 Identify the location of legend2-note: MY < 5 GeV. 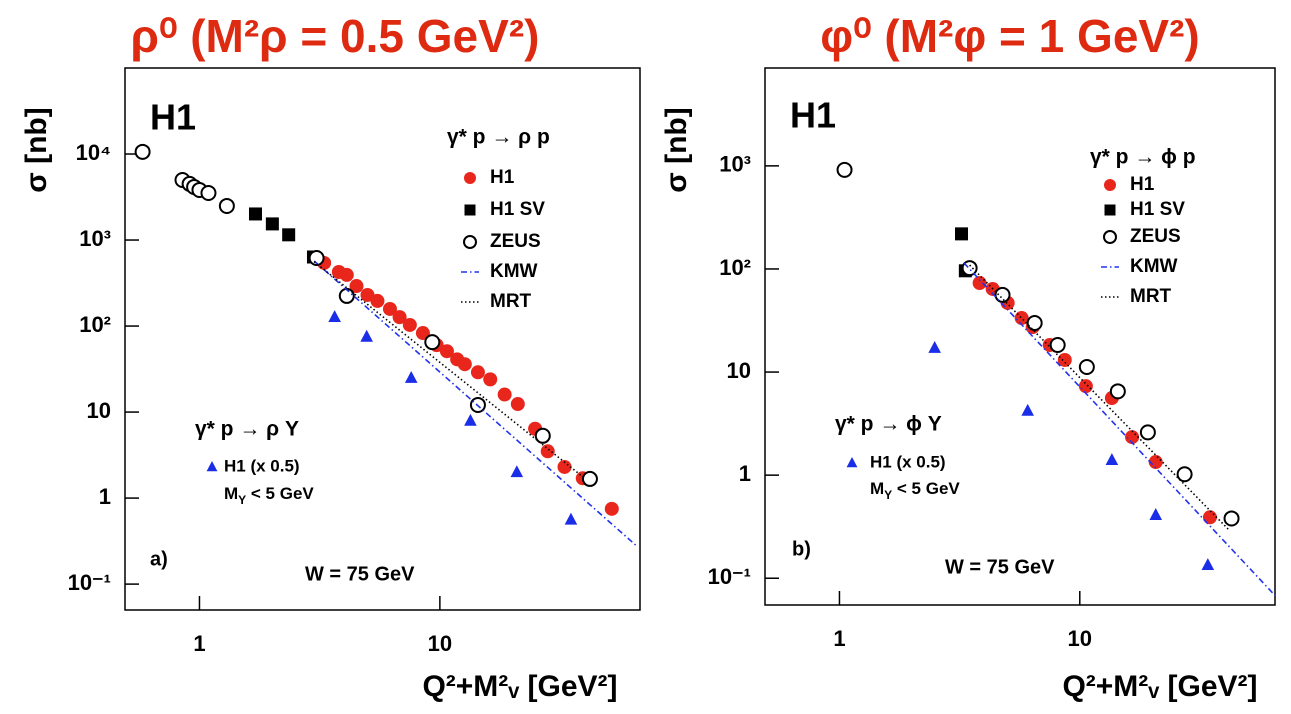
(269, 495).